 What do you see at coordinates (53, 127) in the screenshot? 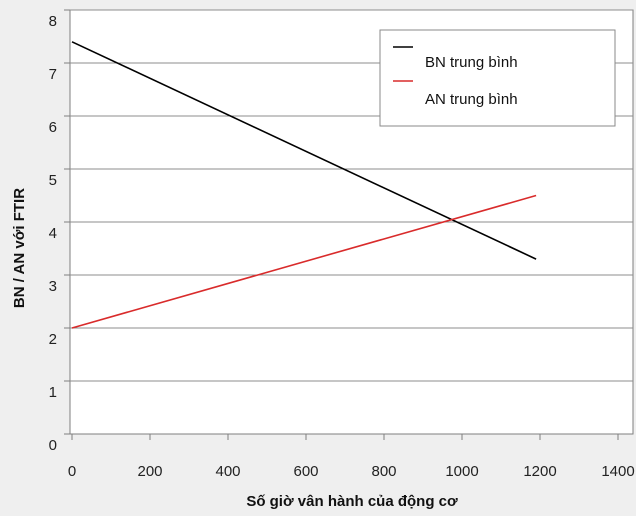
I see `y-tick-label: 6` at bounding box center [53, 127].